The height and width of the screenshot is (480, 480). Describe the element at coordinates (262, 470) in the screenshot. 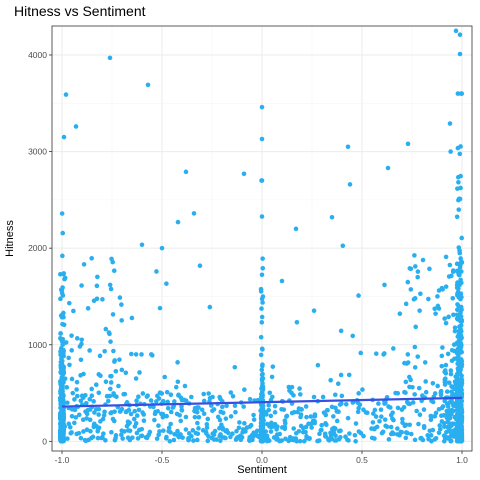

I see `x-axis-title: Sentiment` at that location.